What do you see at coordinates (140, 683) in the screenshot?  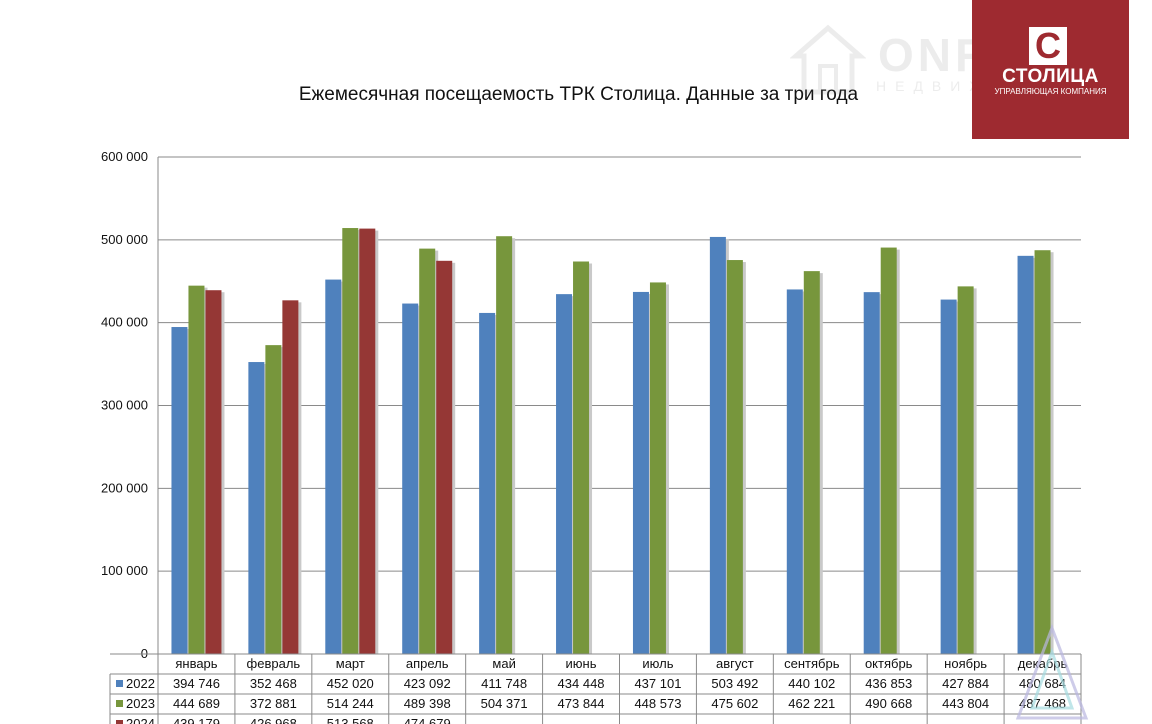 I see `legend-label-2022: 2022` at bounding box center [140, 683].